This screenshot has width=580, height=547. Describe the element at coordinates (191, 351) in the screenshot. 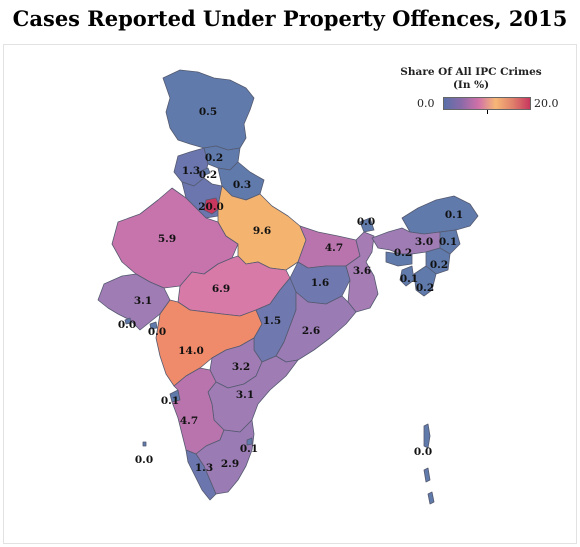

I see `label-maharashtra: 14.0` at that location.